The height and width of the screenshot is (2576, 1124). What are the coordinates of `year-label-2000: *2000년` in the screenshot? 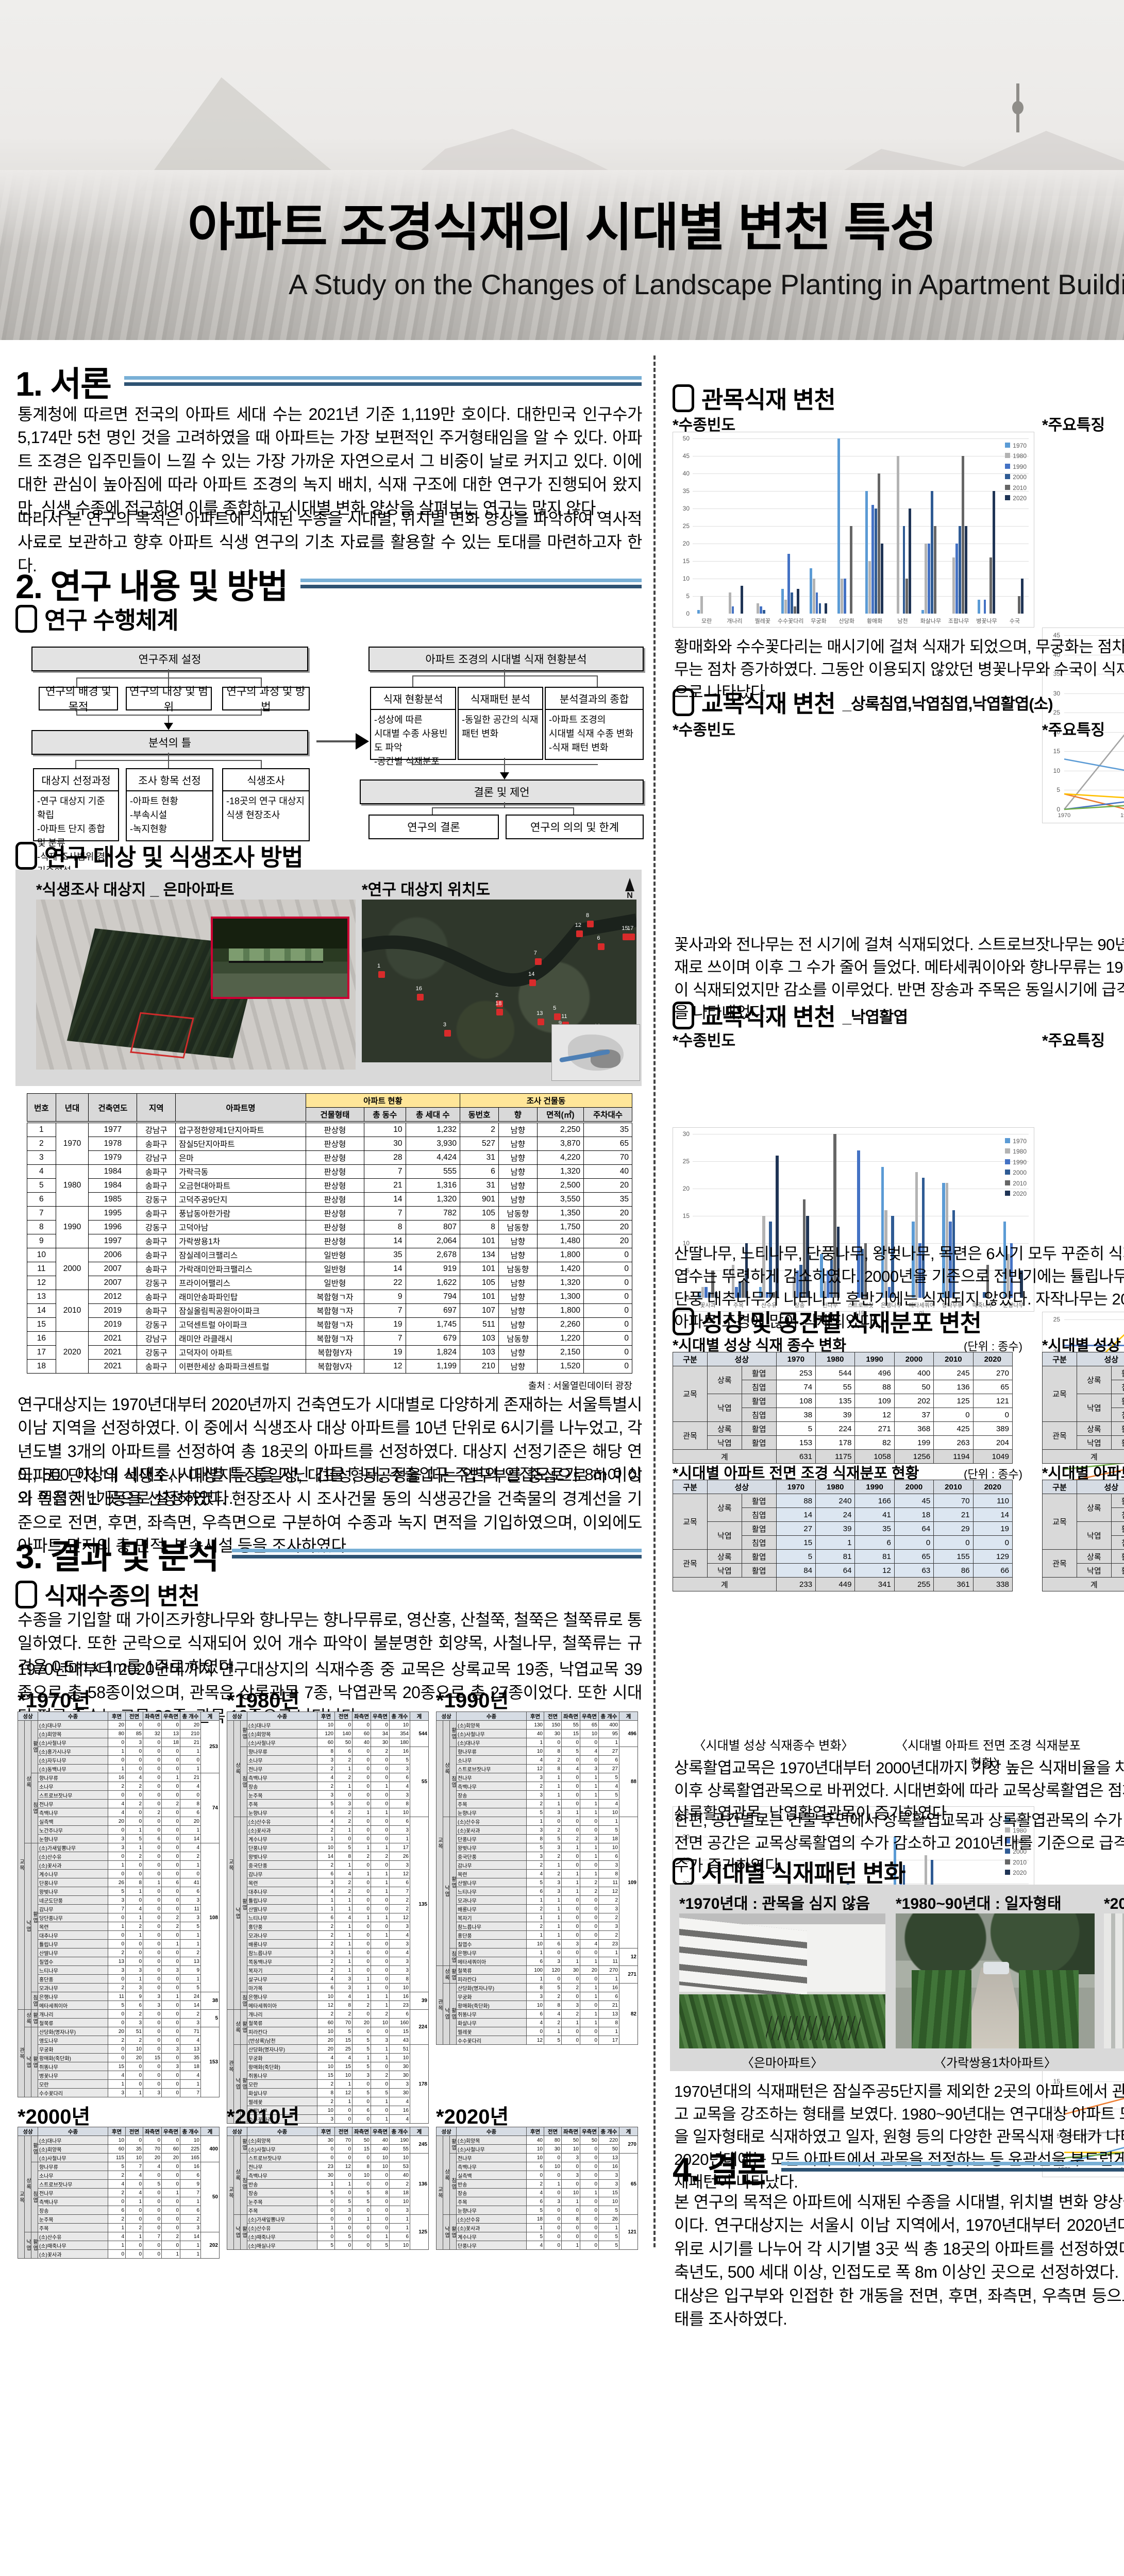 It's located at (54, 2115).